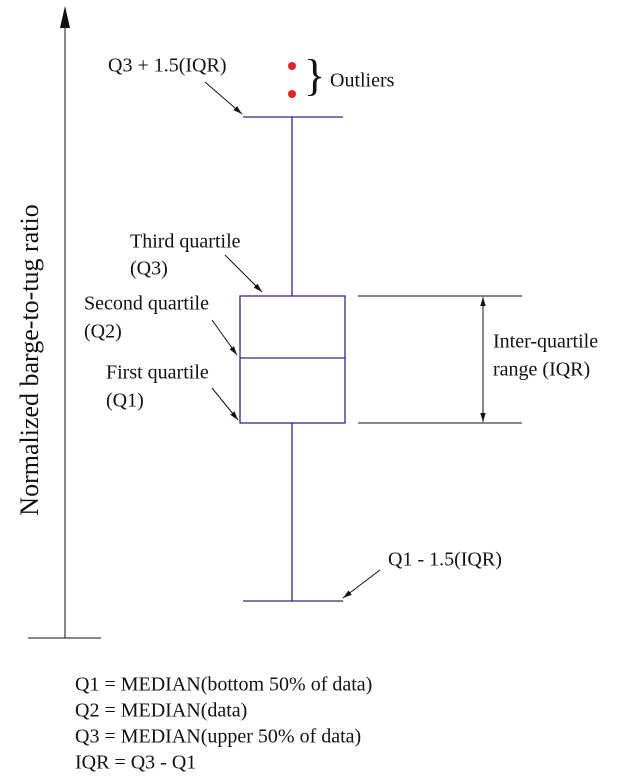 The width and height of the screenshot is (626, 778). I want to click on second-quartile-label: (Q2), so click(103, 332).